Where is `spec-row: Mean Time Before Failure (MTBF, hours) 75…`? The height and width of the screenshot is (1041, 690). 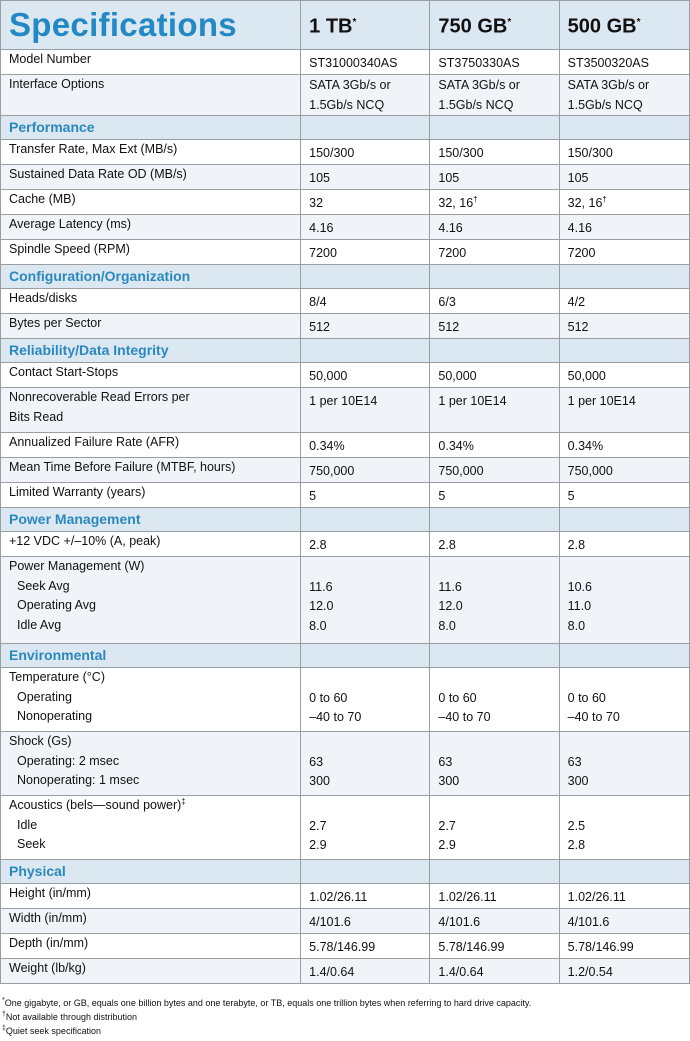 spec-row: Mean Time Before Failure (MTBF, hours) 75… is located at coordinates (345, 470).